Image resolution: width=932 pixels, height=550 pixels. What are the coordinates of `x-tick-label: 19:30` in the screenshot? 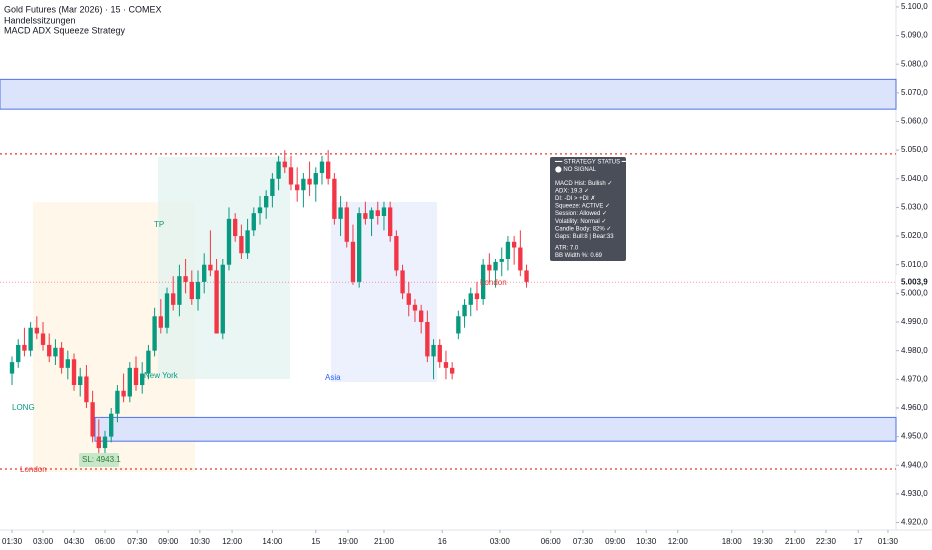 It's located at (763, 541).